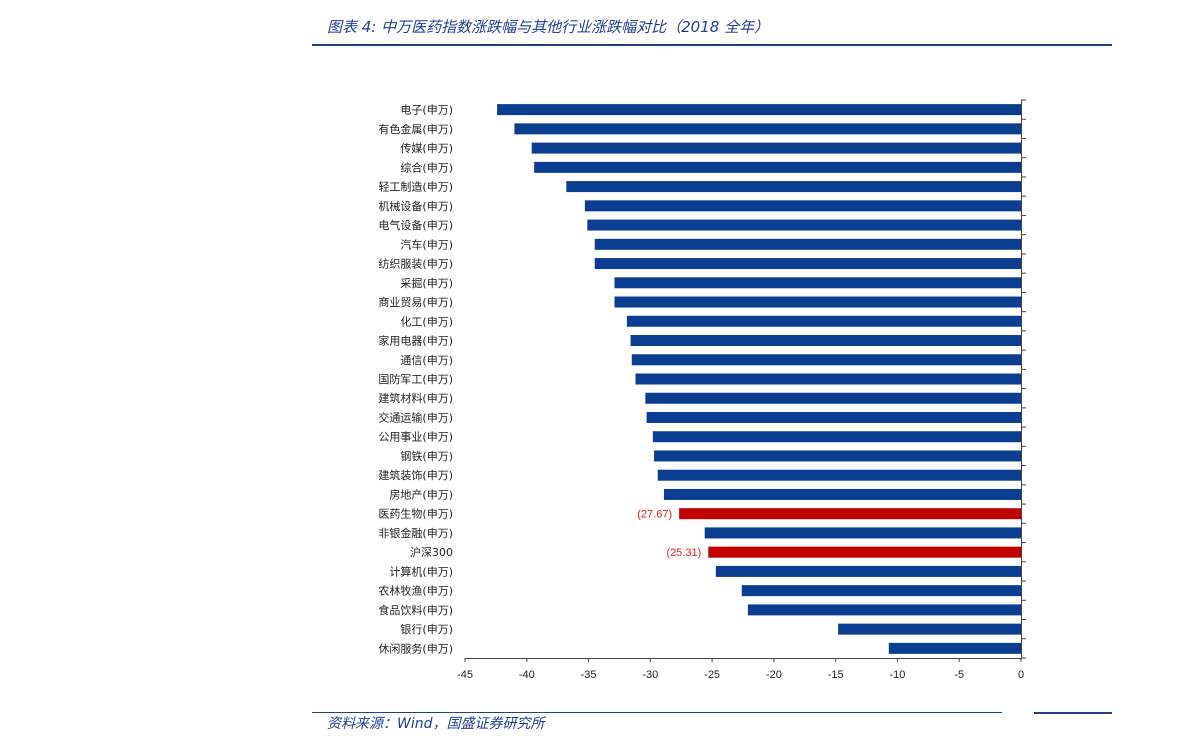  Describe the element at coordinates (415, 129) in the screenshot. I see `category-label: 有色金属(申万)` at that location.